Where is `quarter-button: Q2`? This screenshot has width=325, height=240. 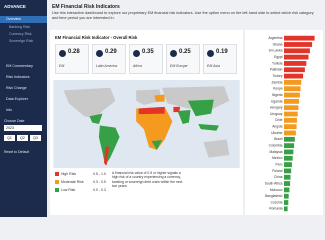
quarter-button: Q2 is located at coordinates (22, 138).